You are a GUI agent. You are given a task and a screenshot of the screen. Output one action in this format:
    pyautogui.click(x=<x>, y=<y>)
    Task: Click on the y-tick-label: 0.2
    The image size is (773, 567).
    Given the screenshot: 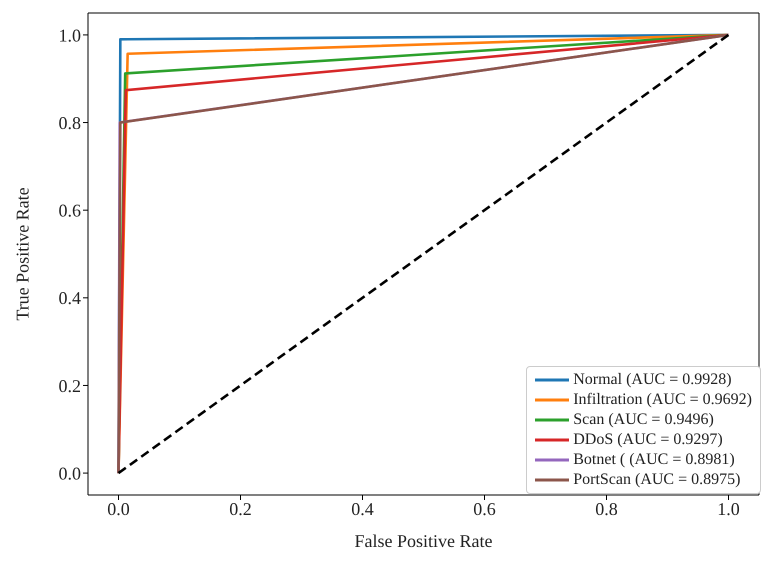 What is the action you would take?
    pyautogui.click(x=69, y=386)
    